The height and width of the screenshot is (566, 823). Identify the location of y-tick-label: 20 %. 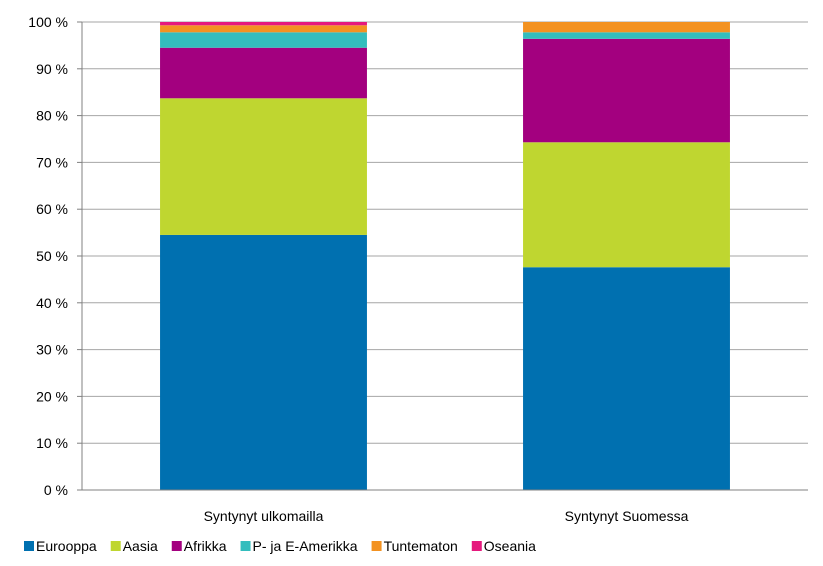
(52, 396).